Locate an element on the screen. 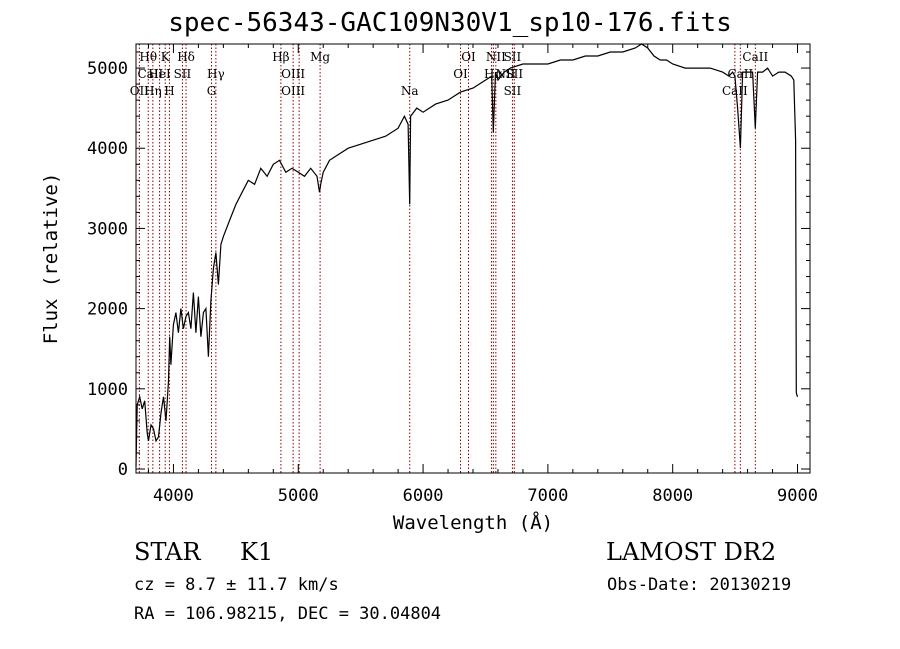  spectral-subclass: K1 is located at coordinates (257, 552).